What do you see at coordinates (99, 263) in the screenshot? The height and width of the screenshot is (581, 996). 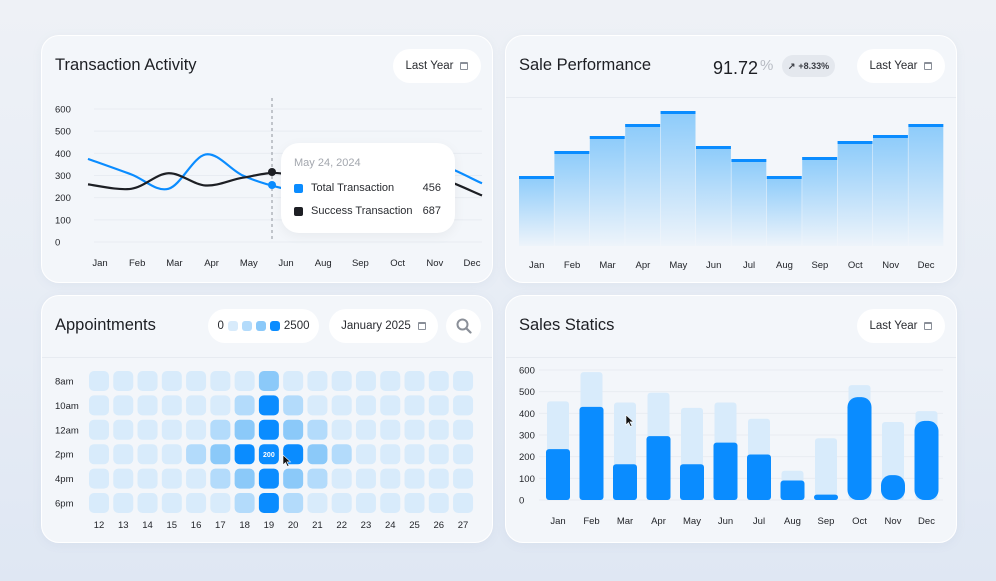 I see `x-tick-label: Jan` at bounding box center [99, 263].